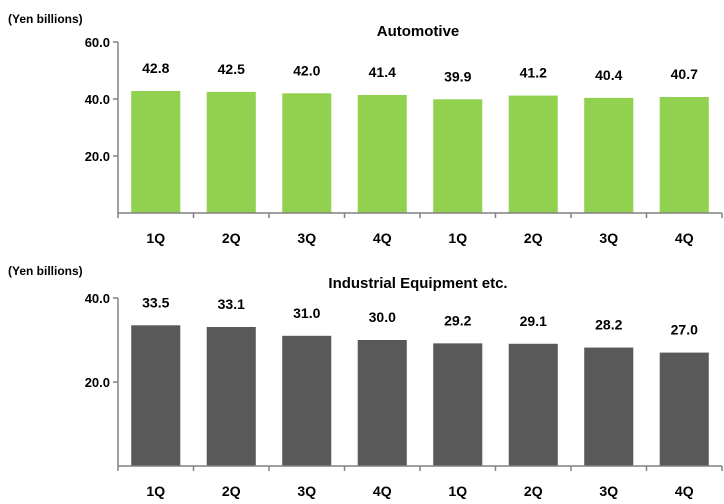 This screenshot has width=724, height=504. Describe the element at coordinates (97, 99) in the screenshot. I see `automotive-y-tick-label: 40.0` at that location.